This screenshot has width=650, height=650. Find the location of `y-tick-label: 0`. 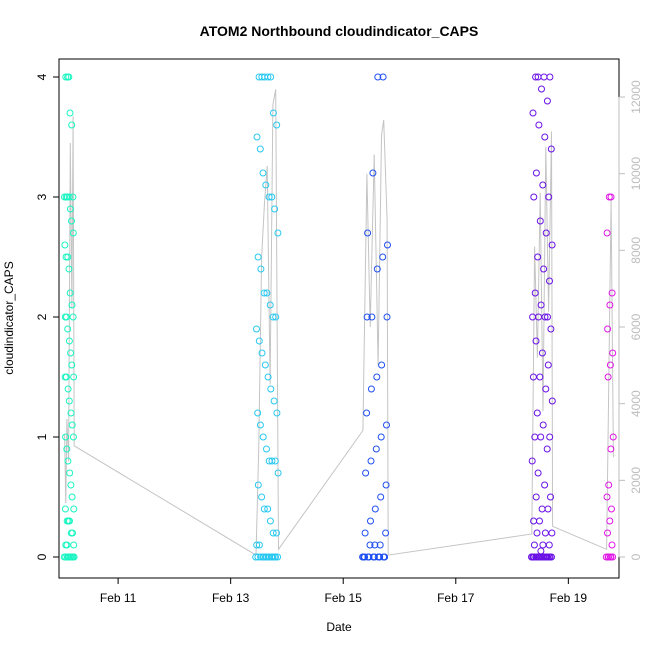

y-tick-label: 0 is located at coordinates (42, 556).